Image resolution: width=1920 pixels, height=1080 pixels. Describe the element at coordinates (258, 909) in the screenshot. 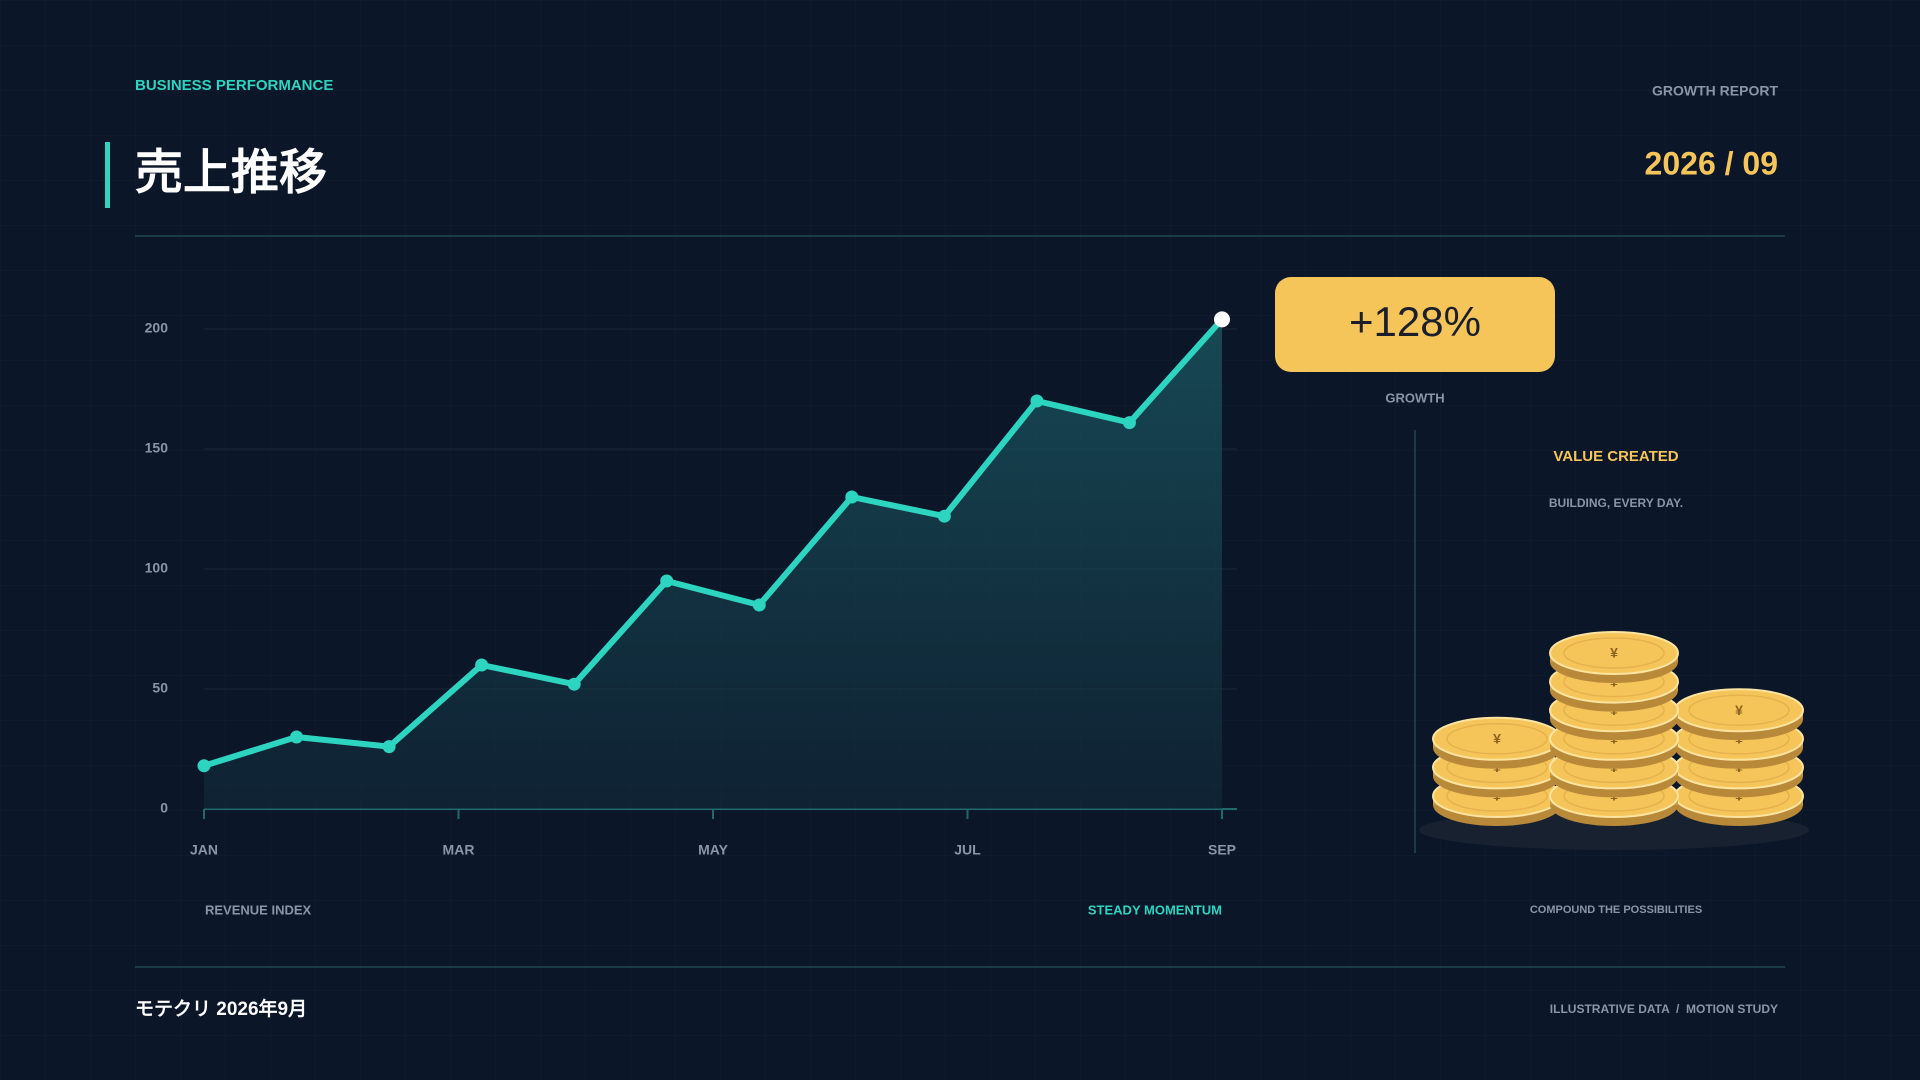

I see `caption-left: REVENUE INDEX` at that location.